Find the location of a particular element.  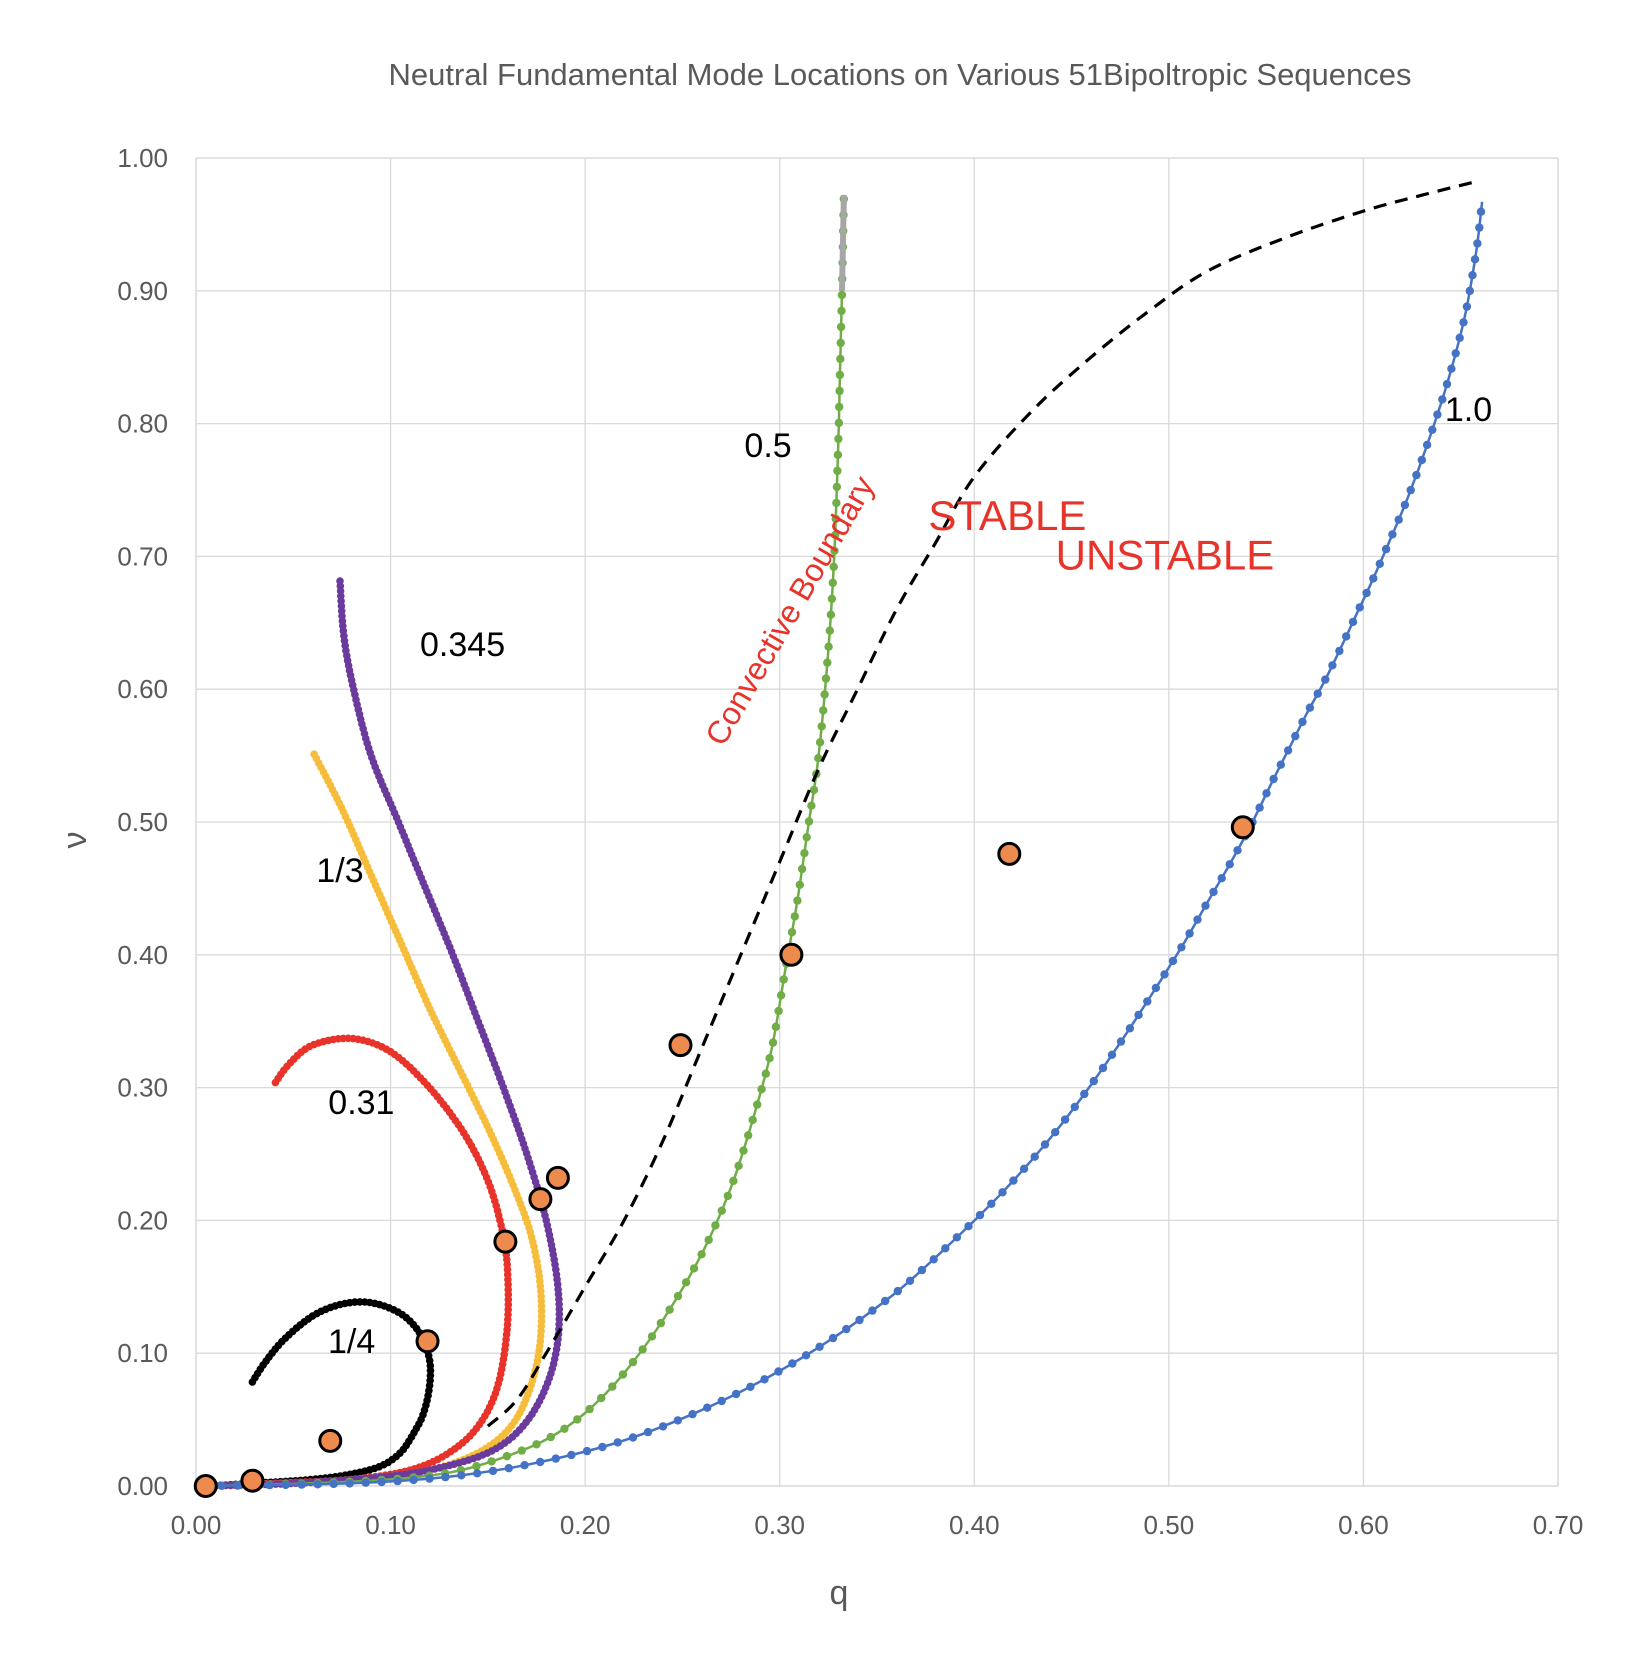

series-label-0-31: 0.31 is located at coordinates (361, 1103).